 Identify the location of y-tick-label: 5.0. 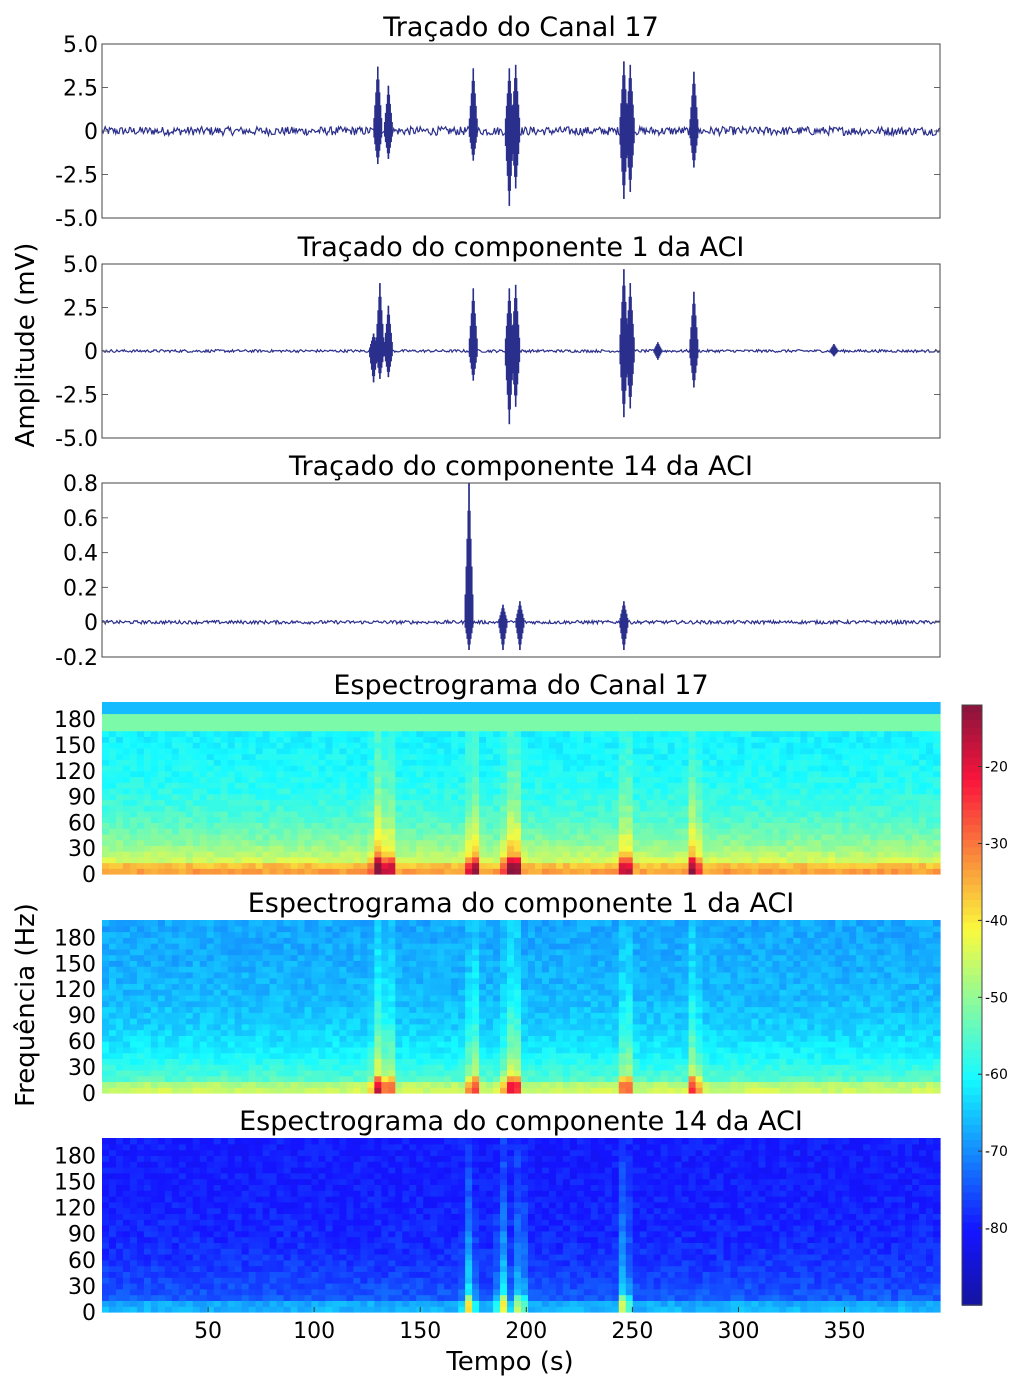
(80, 45).